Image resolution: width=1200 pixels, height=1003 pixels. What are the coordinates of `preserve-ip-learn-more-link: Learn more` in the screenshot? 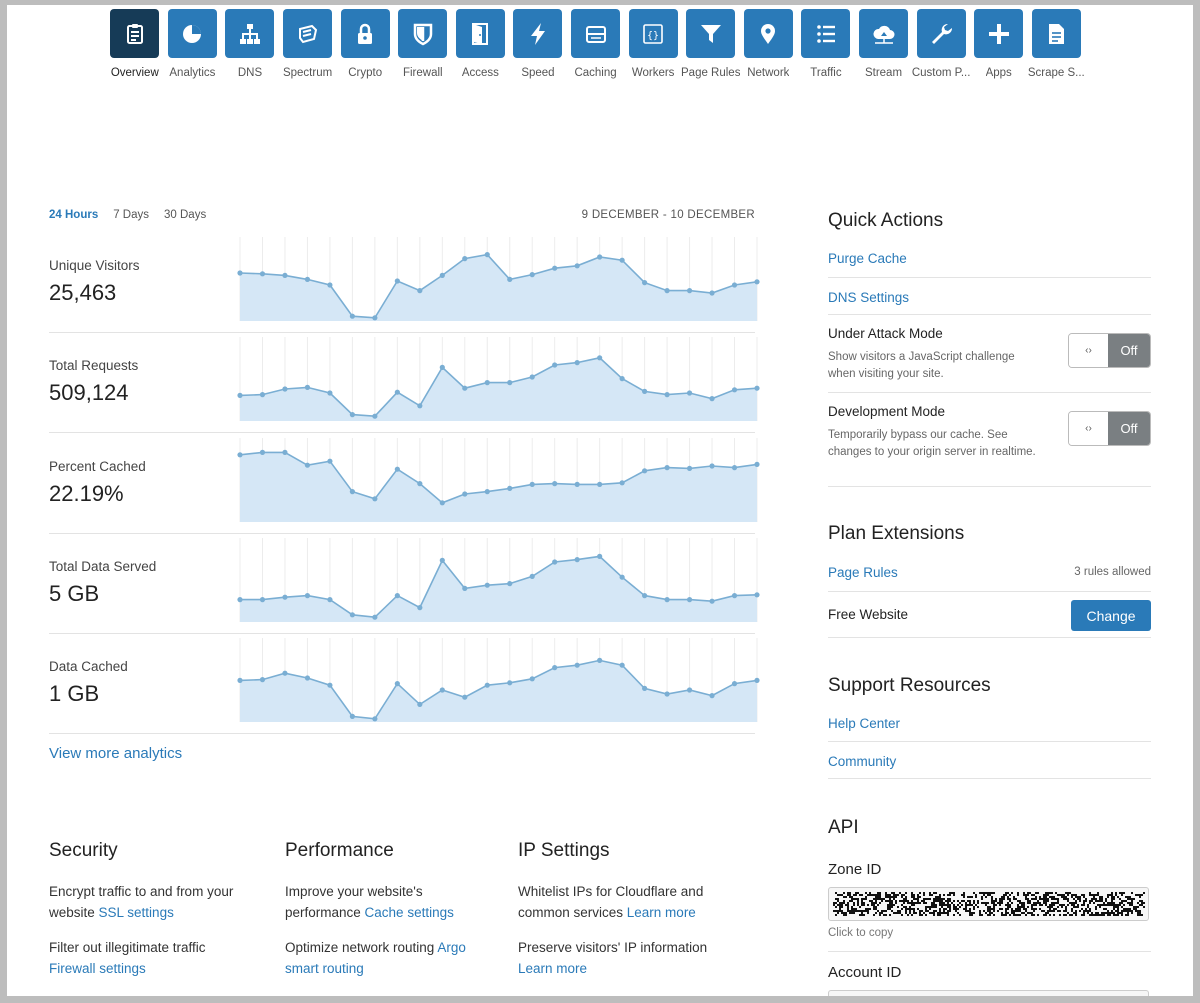 It's located at (553, 968).